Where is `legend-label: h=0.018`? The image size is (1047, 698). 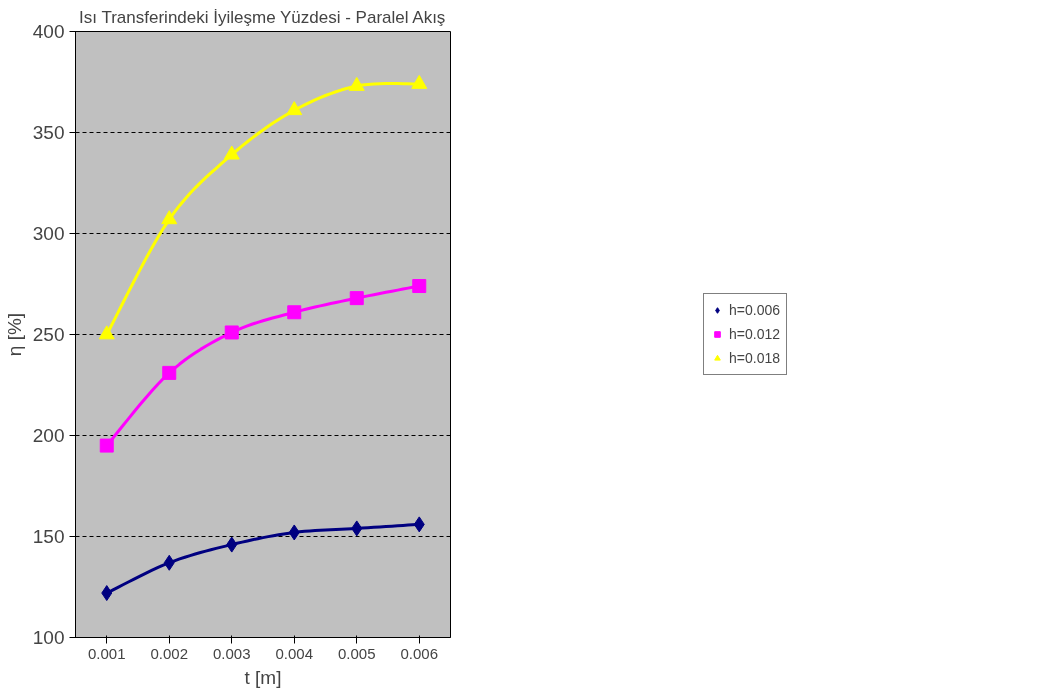
legend-label: h=0.018 is located at coordinates (754, 358).